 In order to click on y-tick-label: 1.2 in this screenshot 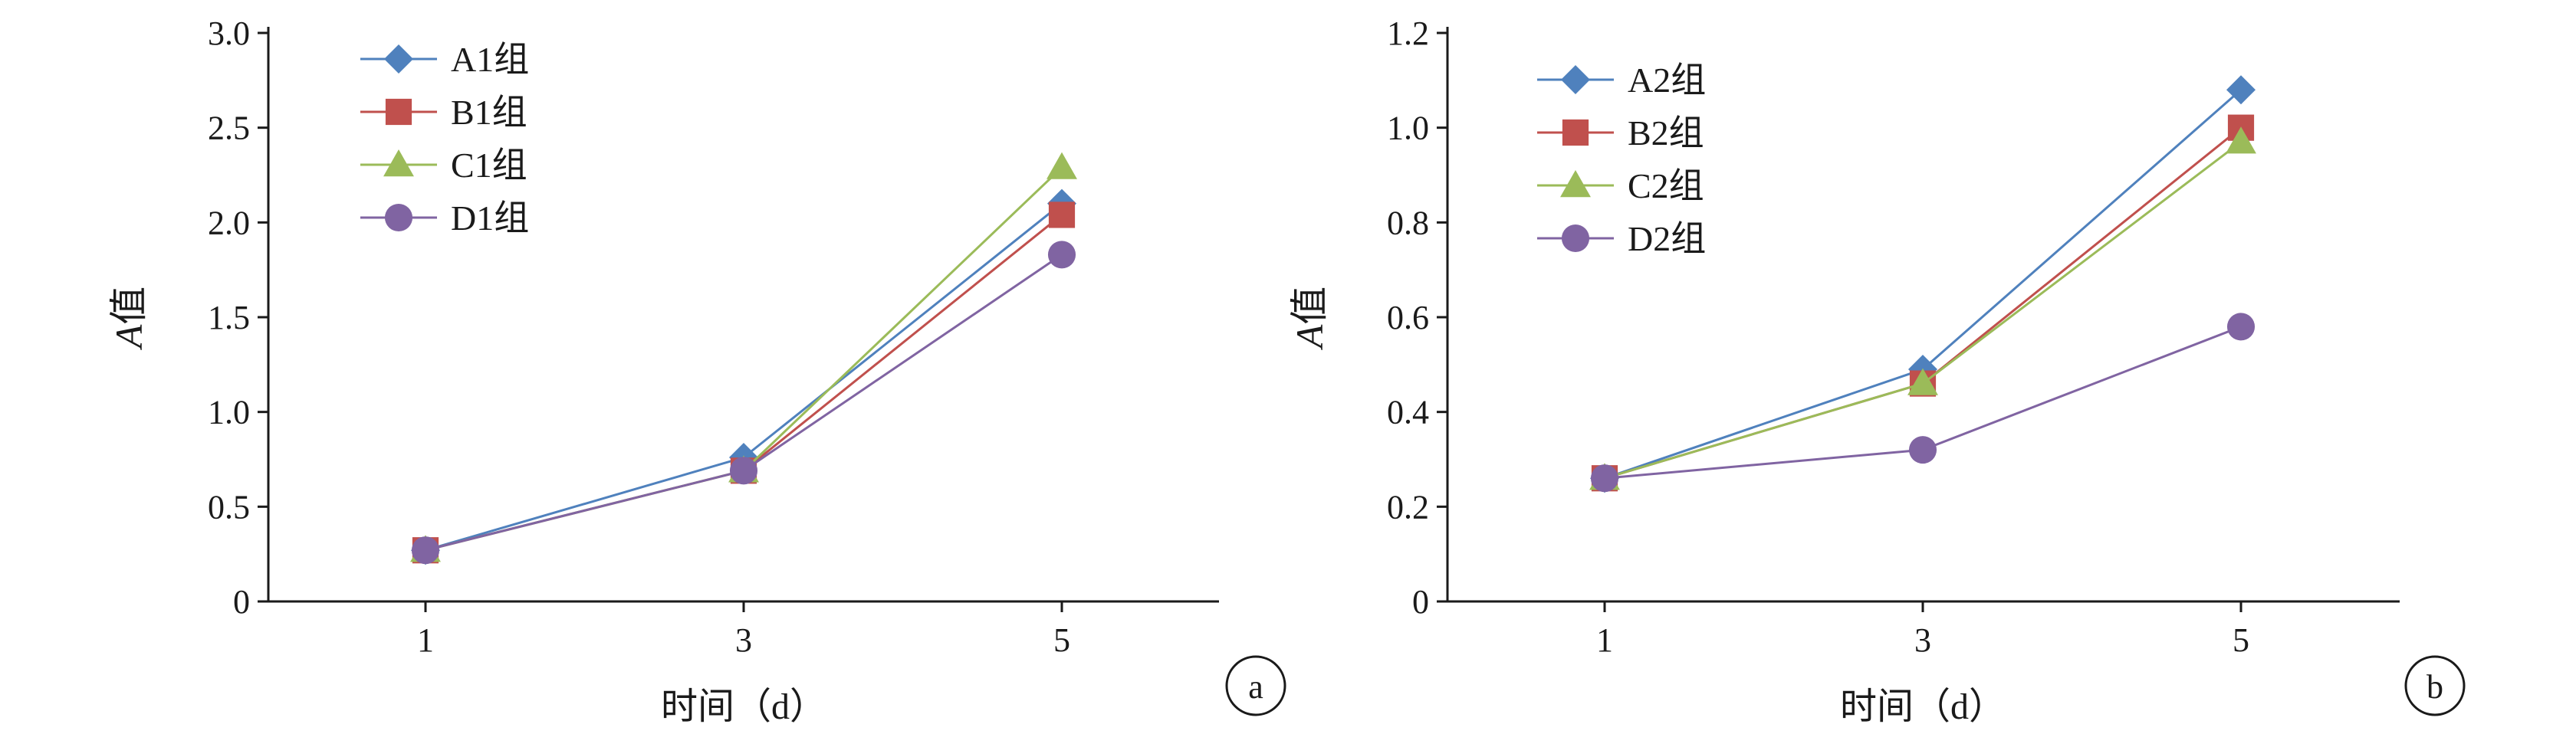, I will do `click(1408, 33)`.